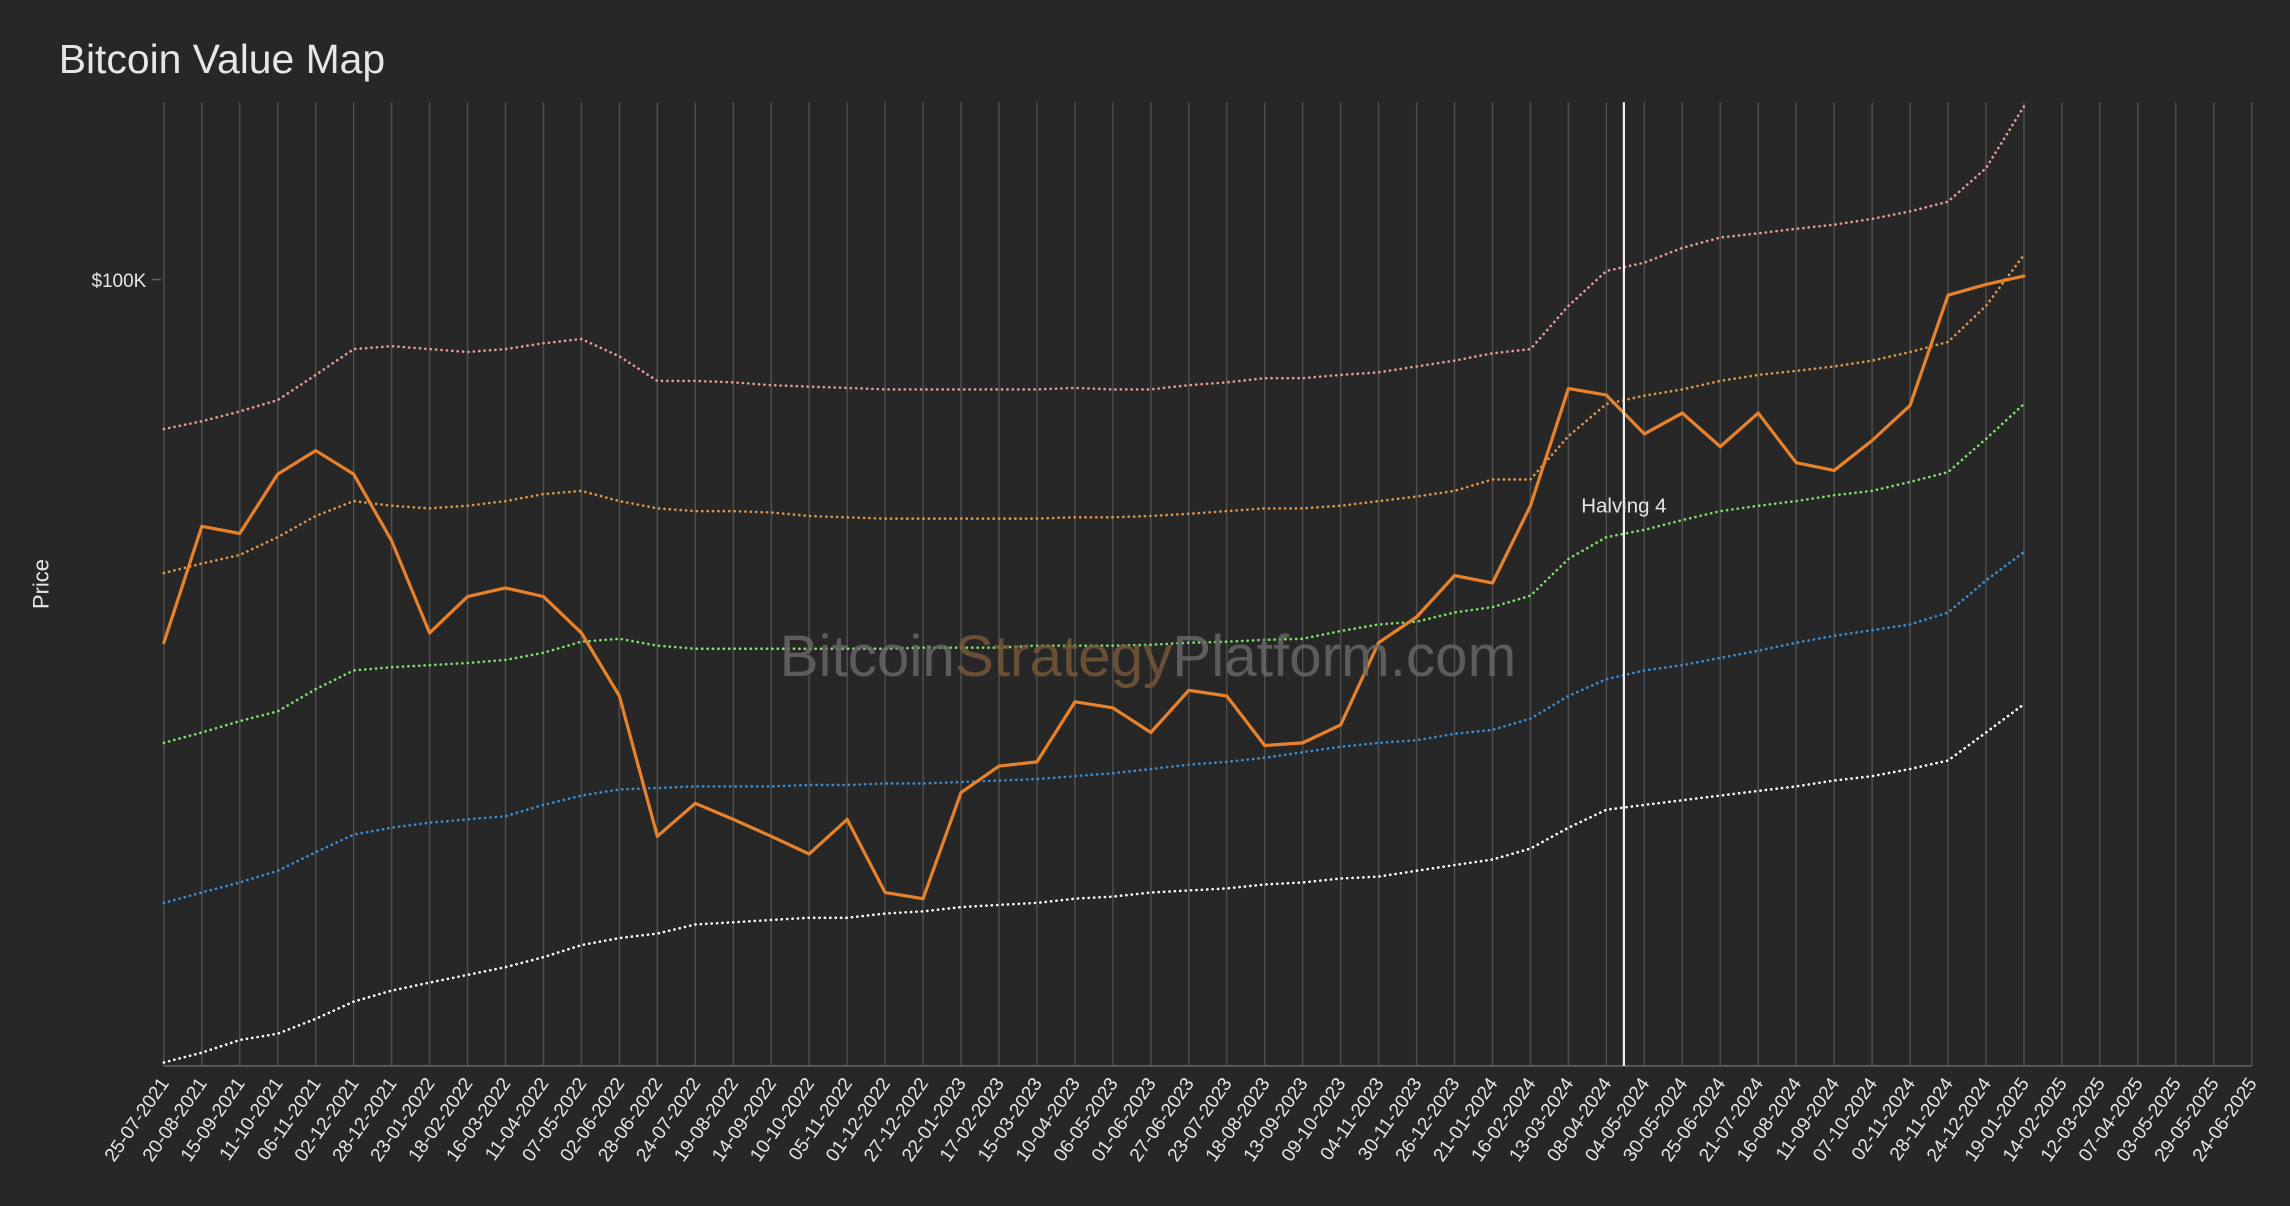 This screenshot has width=2290, height=1206. What do you see at coordinates (1344, 656) in the screenshot?
I see `watermark-part: Platform.com` at bounding box center [1344, 656].